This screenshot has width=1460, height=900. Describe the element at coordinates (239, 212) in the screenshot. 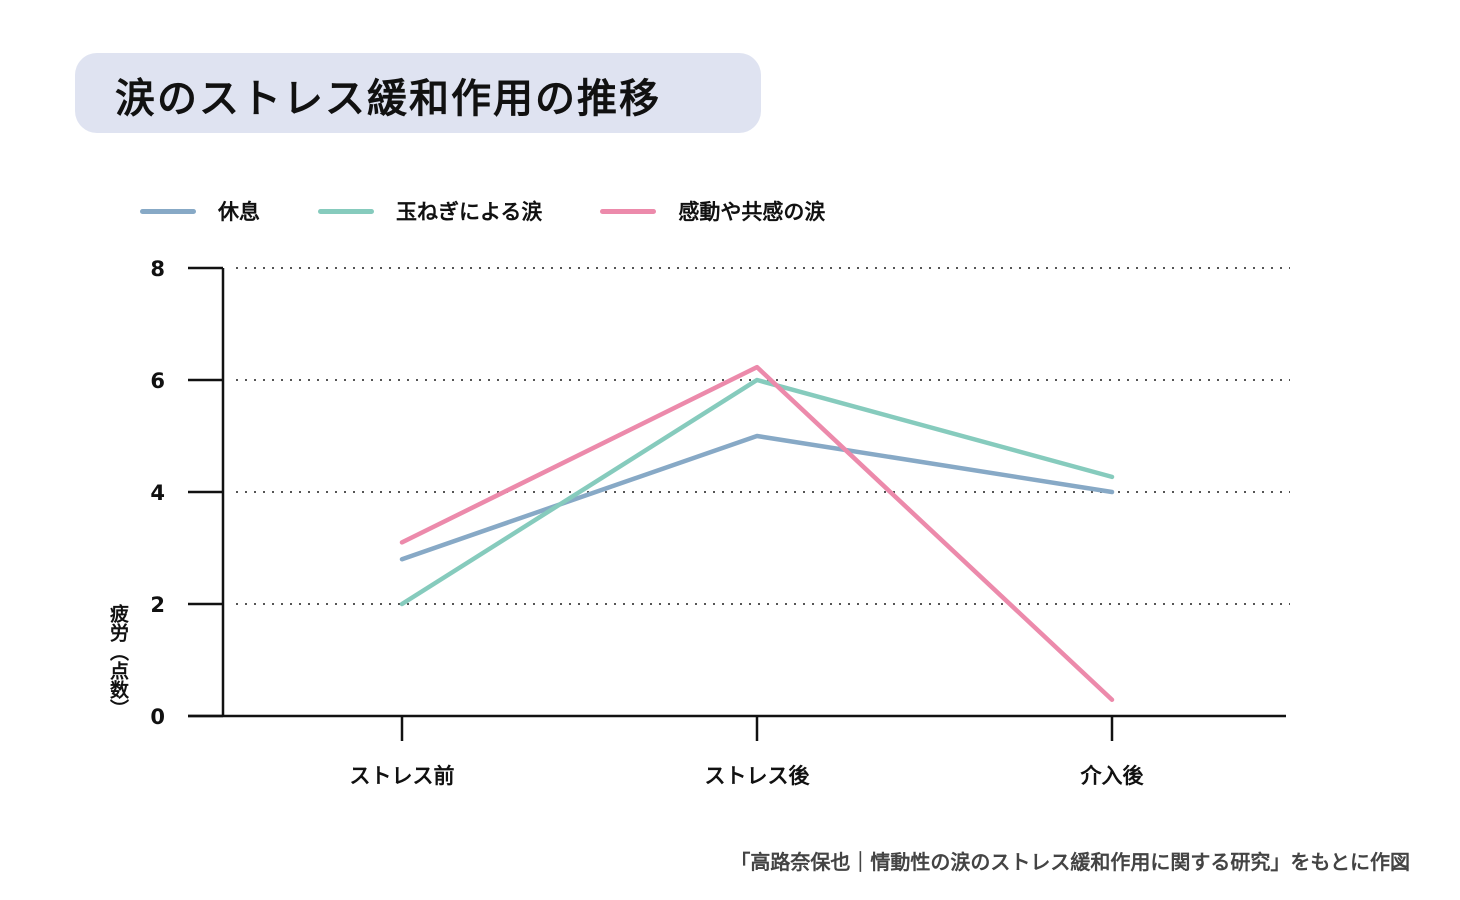

I see `legend-label: 休息` at that location.